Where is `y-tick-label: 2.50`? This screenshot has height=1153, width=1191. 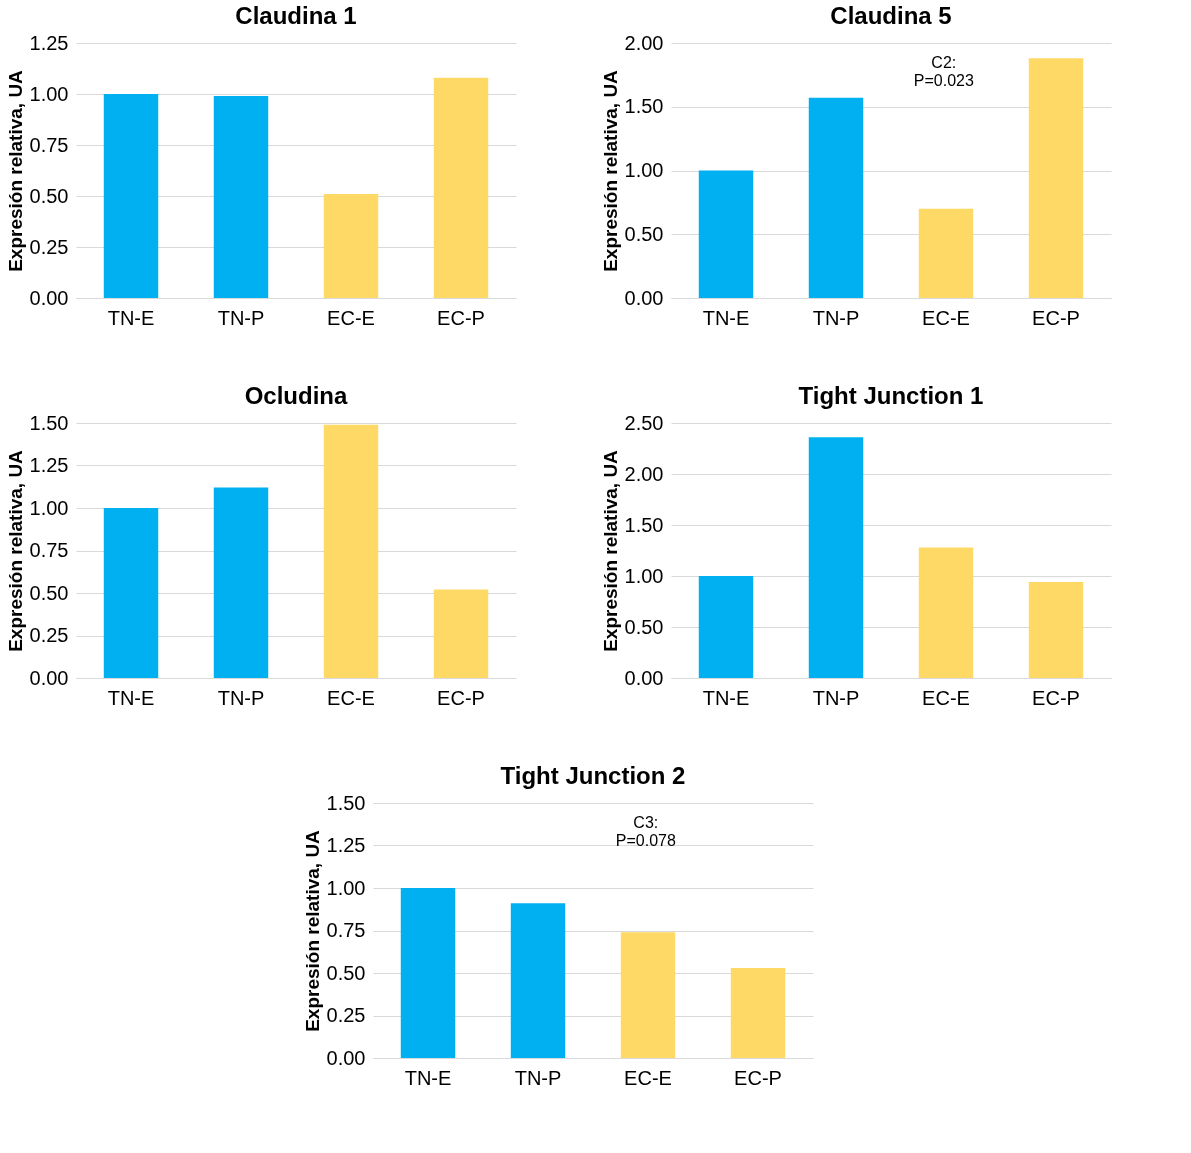 y-tick-label: 2.50 is located at coordinates (643, 422).